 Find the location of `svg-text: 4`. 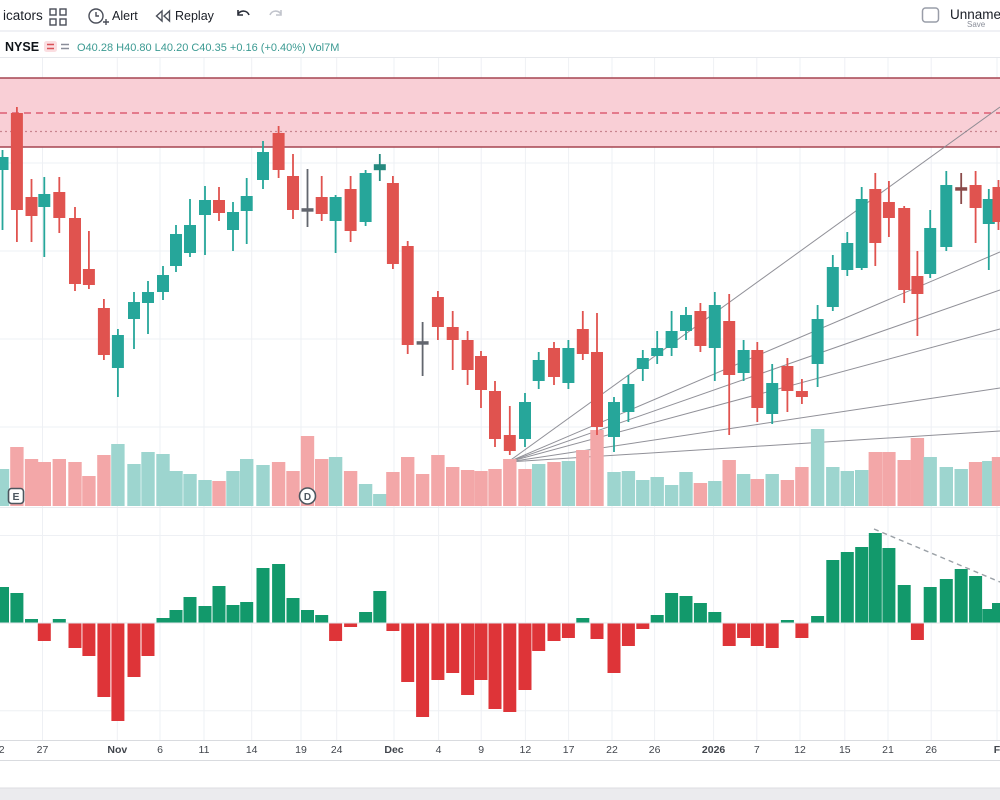

svg-text: 4 is located at coordinates (439, 750).